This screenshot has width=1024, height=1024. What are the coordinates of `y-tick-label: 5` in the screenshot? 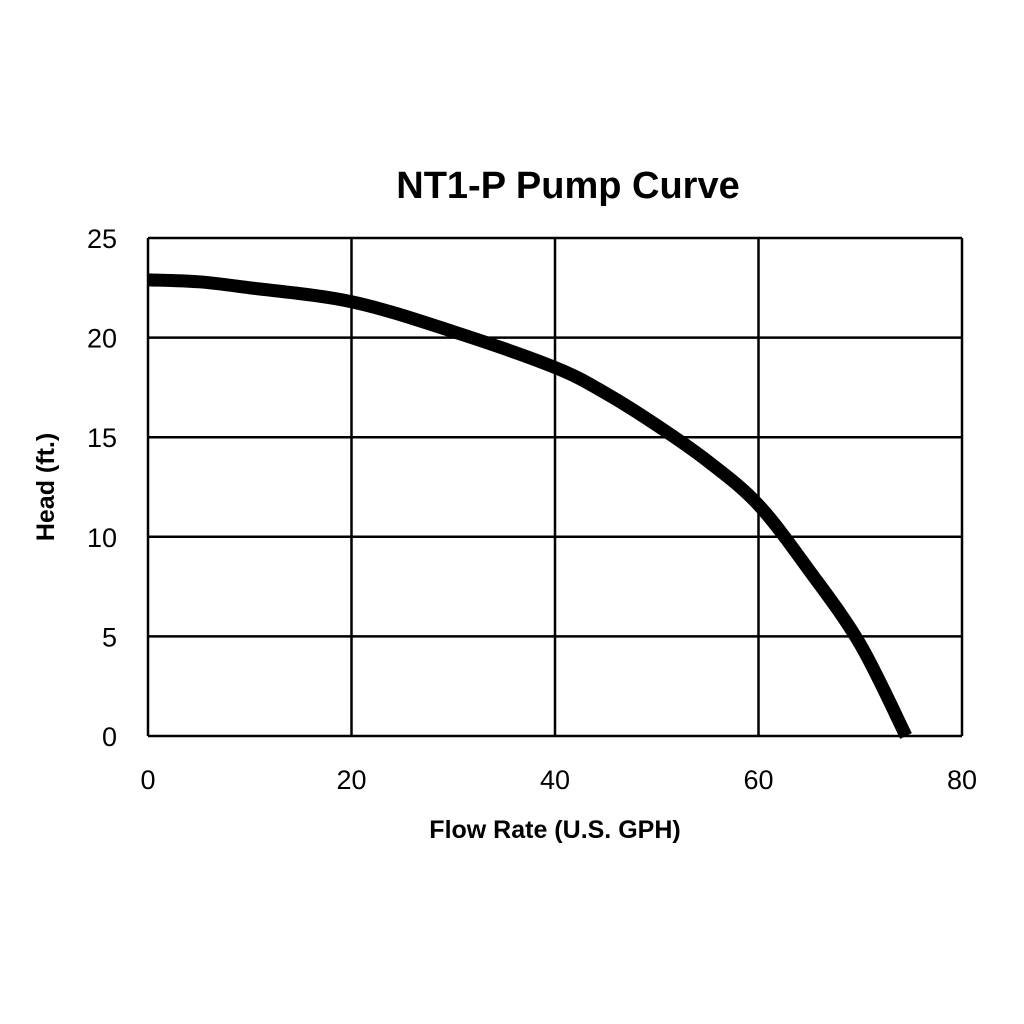 It's located at (109, 637).